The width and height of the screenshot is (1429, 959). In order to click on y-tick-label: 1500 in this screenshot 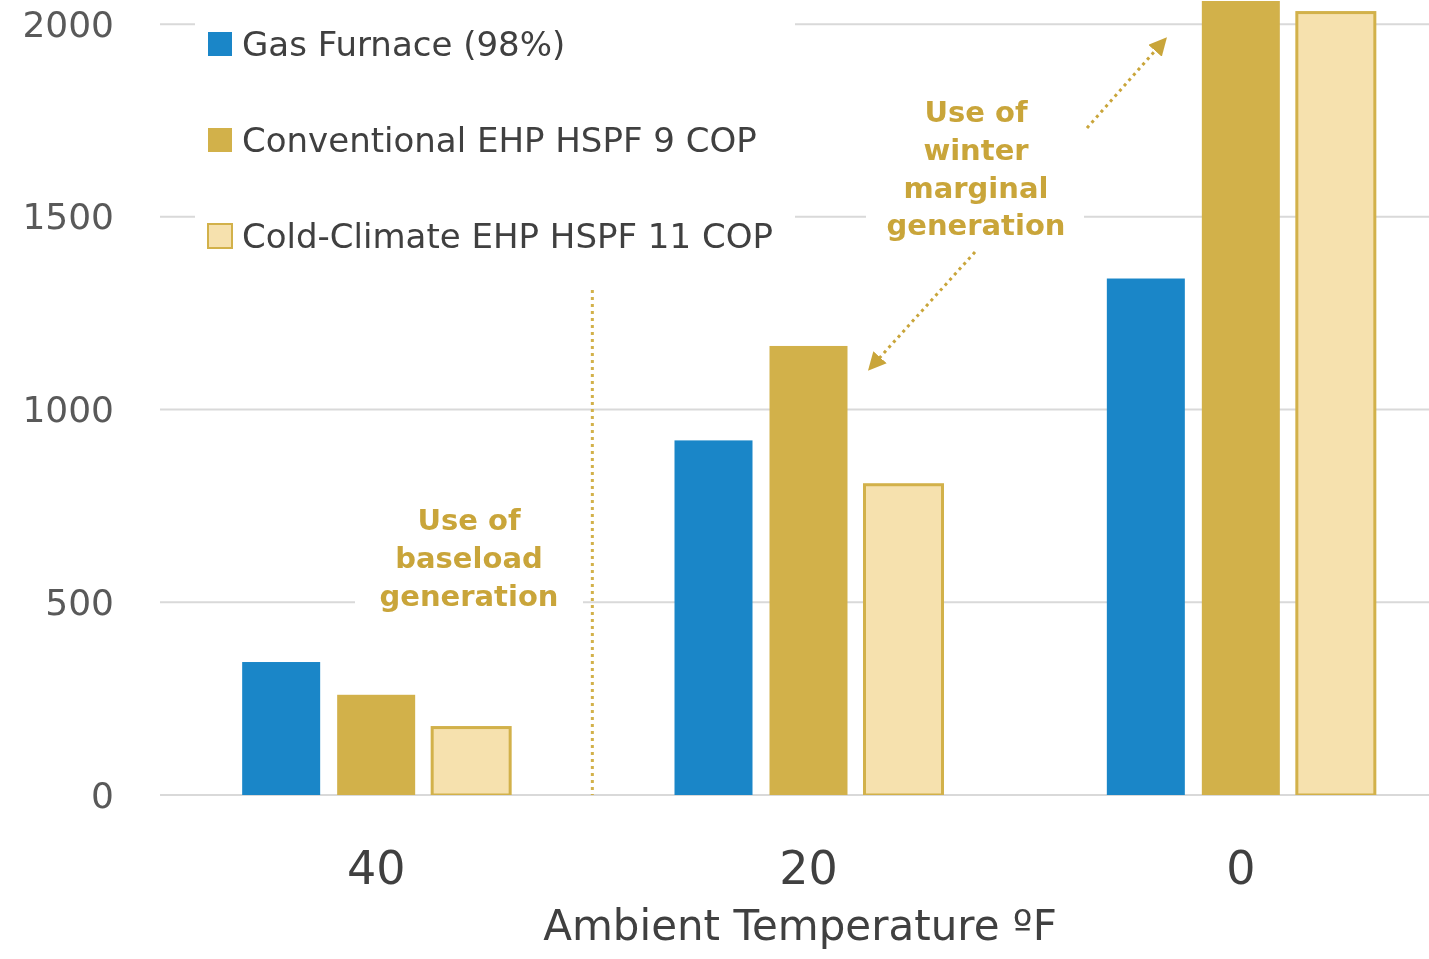, I will do `click(68, 217)`.